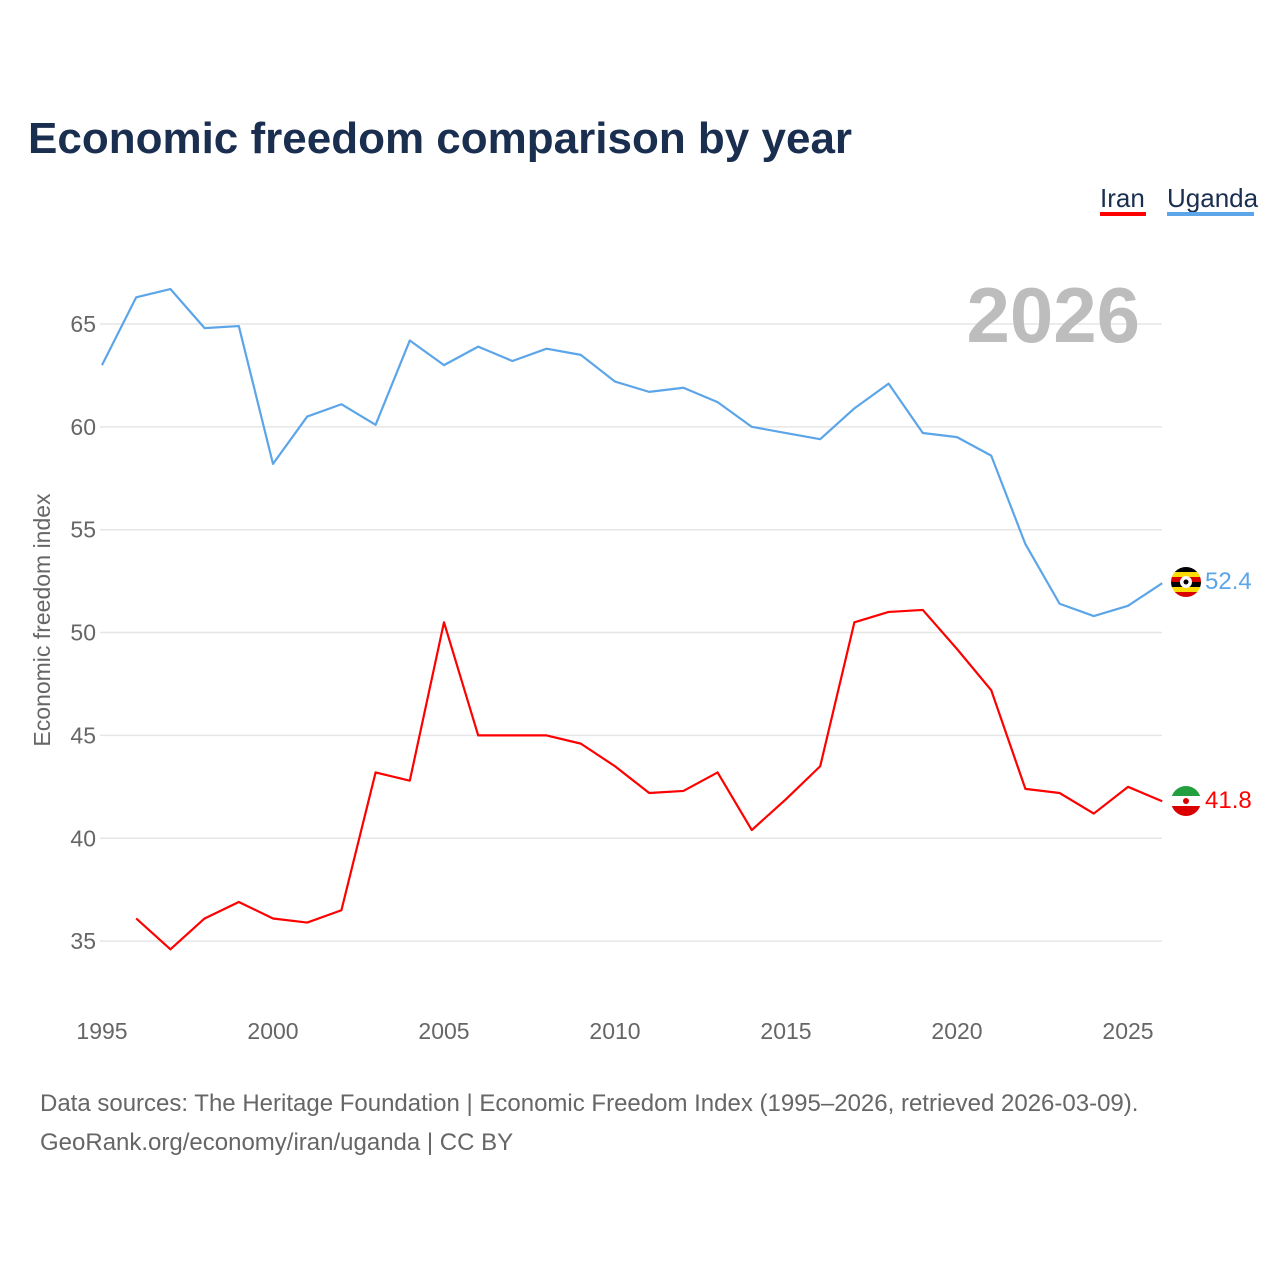 The image size is (1280, 1280). What do you see at coordinates (83, 427) in the screenshot?
I see `y-tick-label: 60` at bounding box center [83, 427].